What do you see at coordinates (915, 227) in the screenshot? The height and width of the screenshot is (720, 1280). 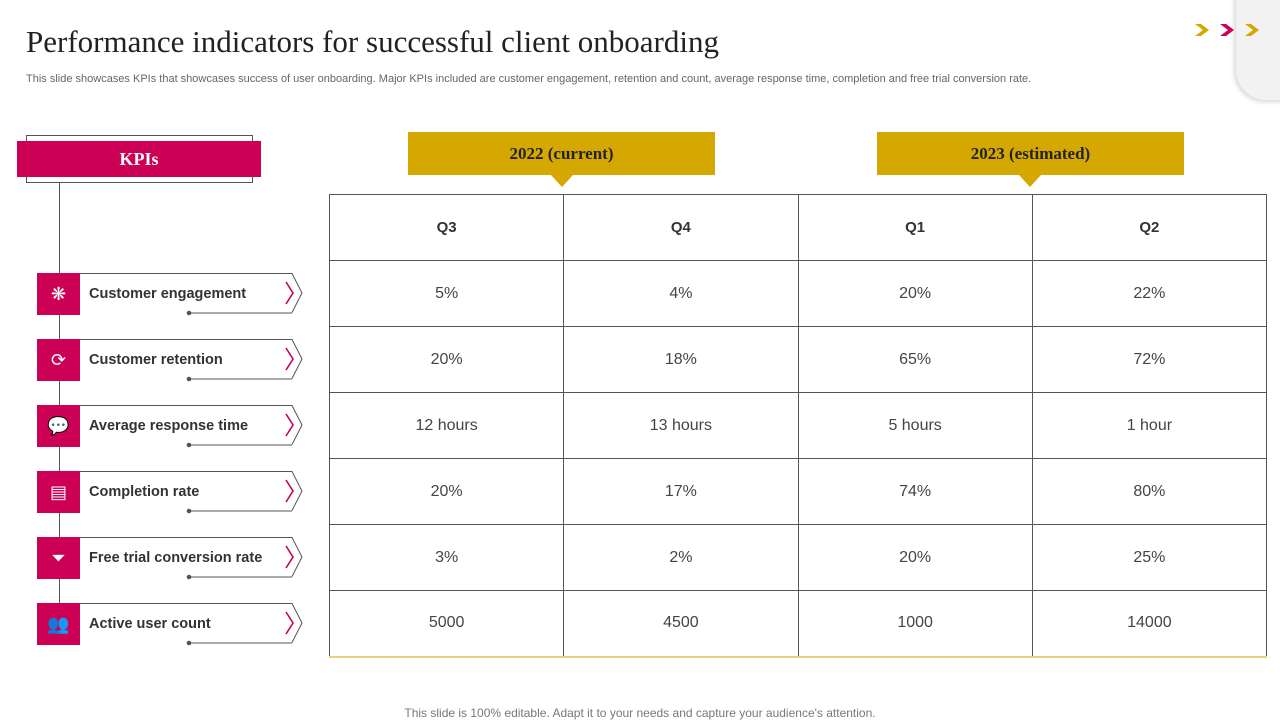 I see `column-header: Q1` at bounding box center [915, 227].